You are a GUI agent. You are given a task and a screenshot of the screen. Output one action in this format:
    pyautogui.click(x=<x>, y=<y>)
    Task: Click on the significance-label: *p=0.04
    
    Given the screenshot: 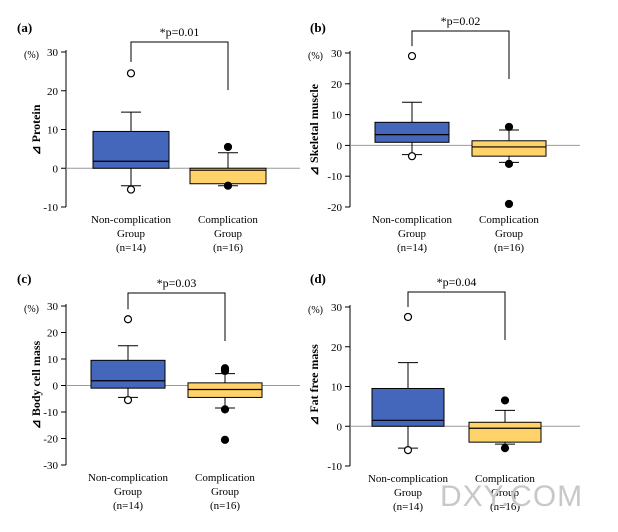 What is the action you would take?
    pyautogui.click(x=457, y=282)
    